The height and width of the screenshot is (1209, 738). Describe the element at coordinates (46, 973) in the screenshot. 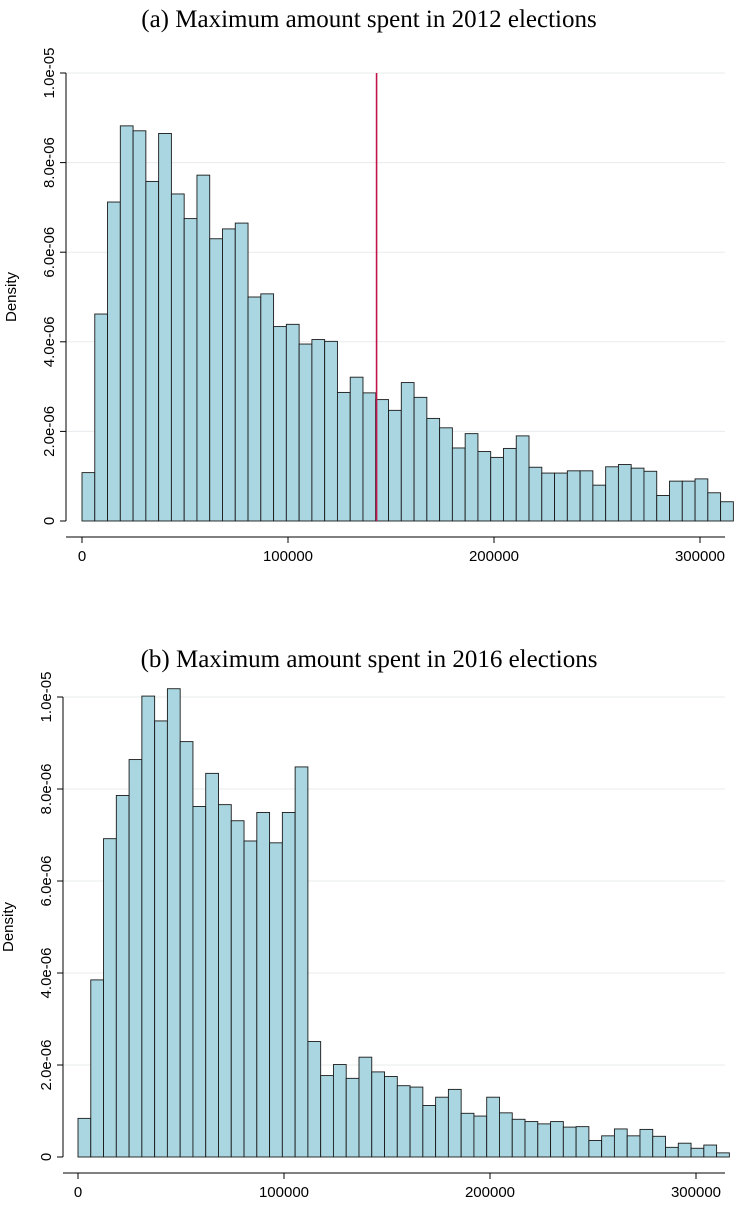

I see `chart-b-y-tick-label: 4.0e-06` at that location.